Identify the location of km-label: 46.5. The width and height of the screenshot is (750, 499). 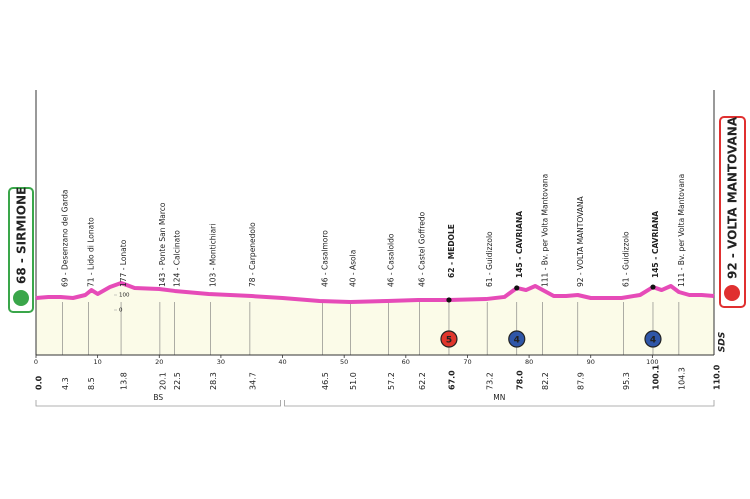
(325, 381).